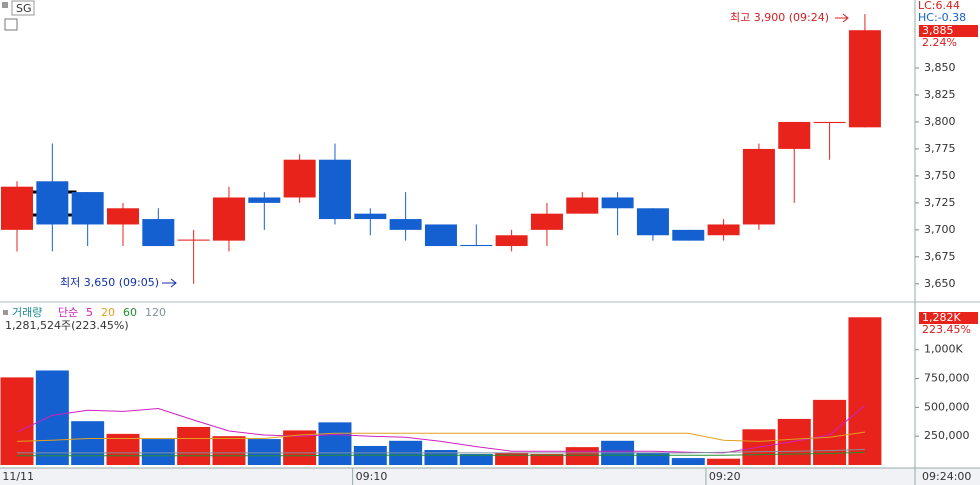  Describe the element at coordinates (947, 378) in the screenshot. I see `y-tick-label: 750,000` at that location.